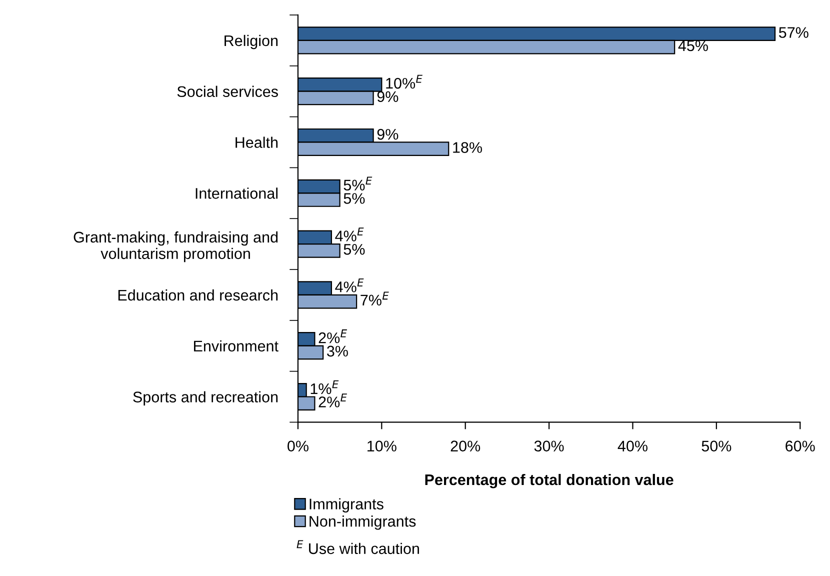 The height and width of the screenshot is (576, 830). What do you see at coordinates (374, 299) in the screenshot?
I see `data-label: 7%$^{E}$` at bounding box center [374, 299].